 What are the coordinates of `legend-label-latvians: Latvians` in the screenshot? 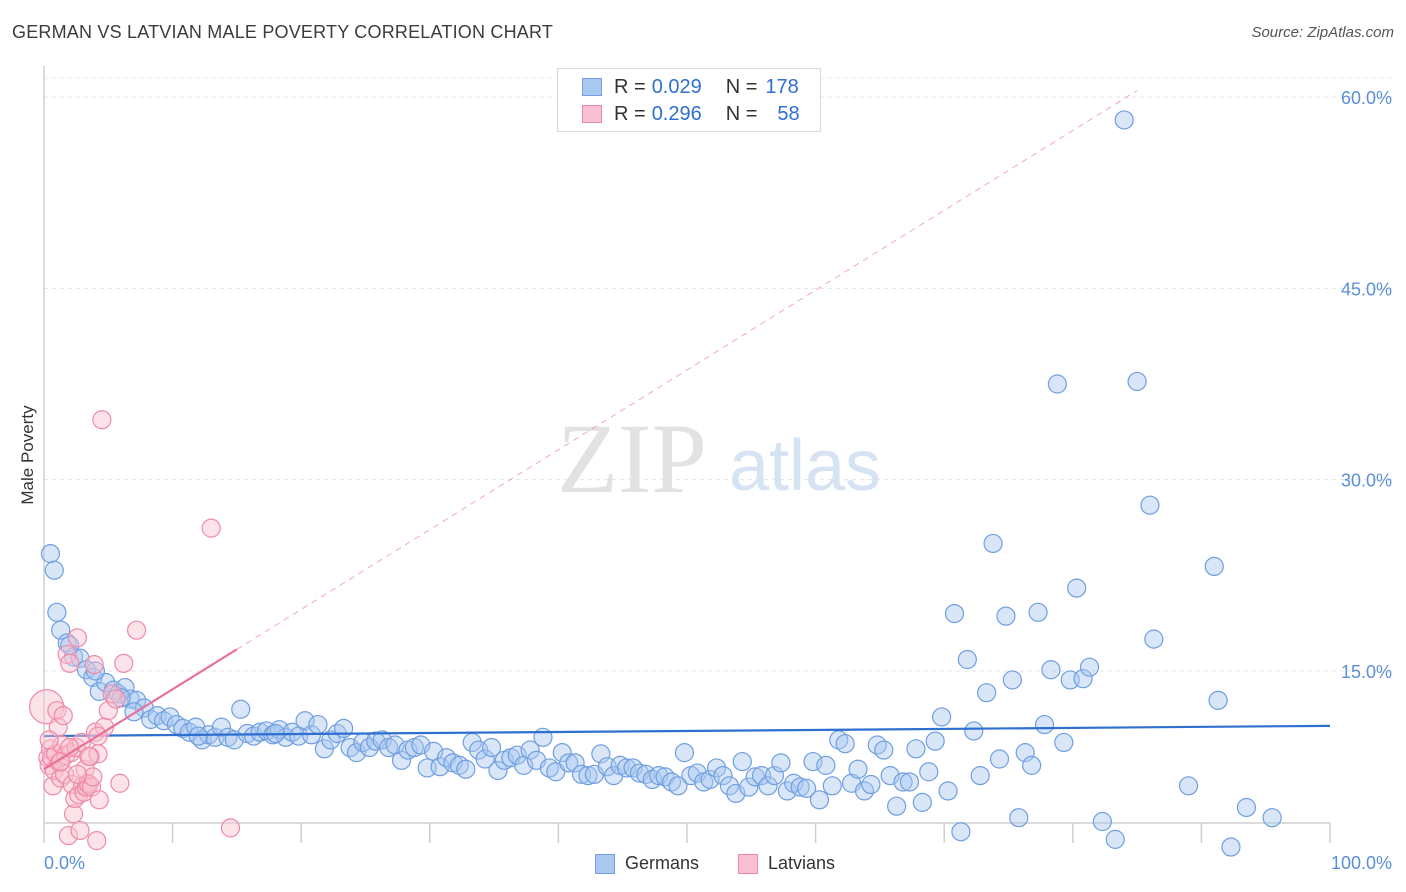 It's located at (802, 863).